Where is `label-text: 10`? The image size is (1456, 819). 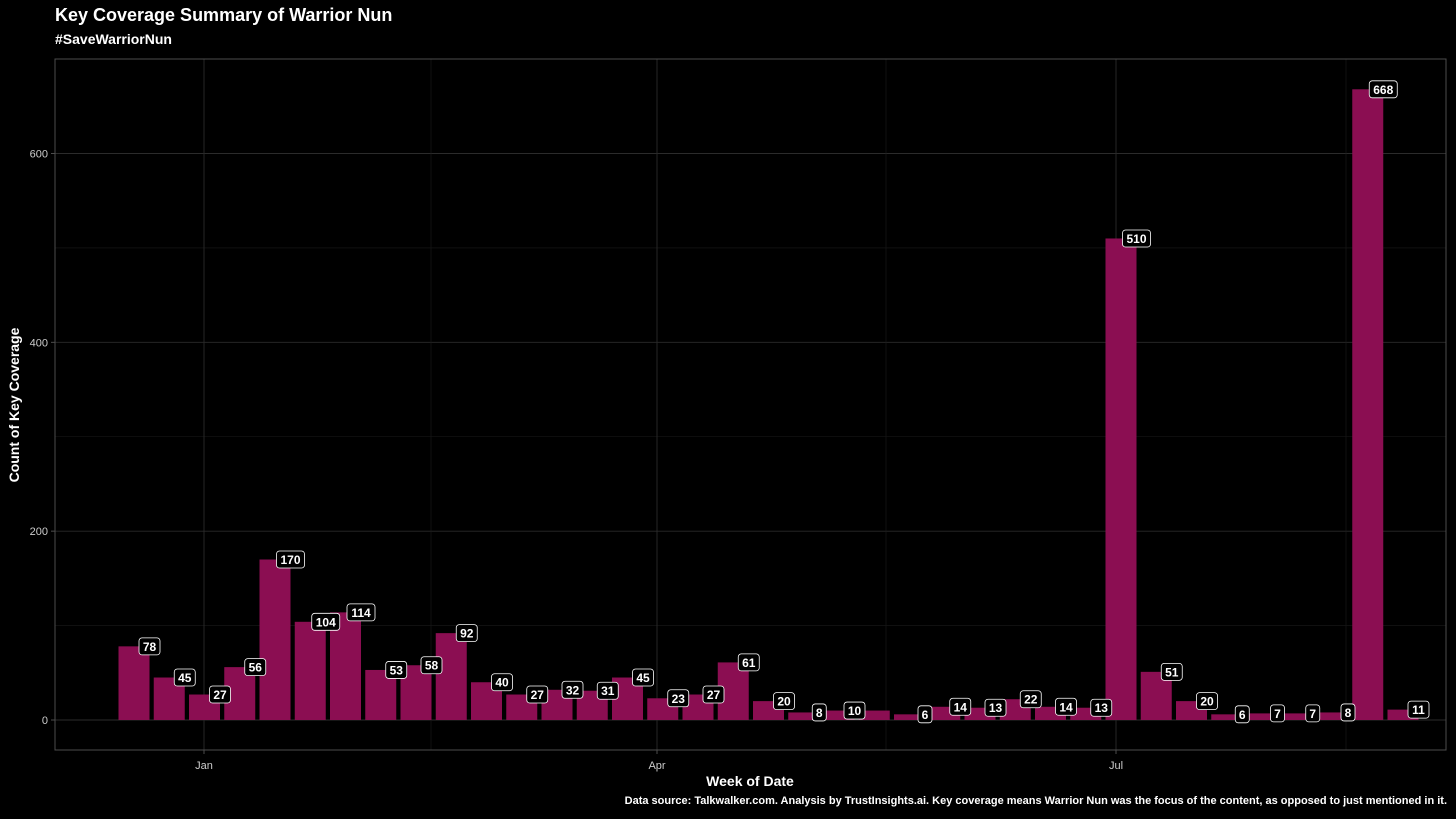
label-text: 10 is located at coordinates (855, 711).